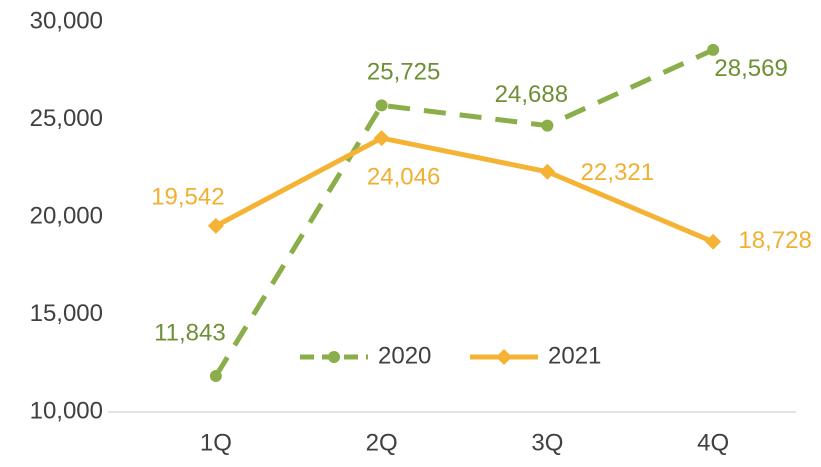 The height and width of the screenshot is (467, 821). Describe the element at coordinates (66, 20) in the screenshot. I see `y-tick-label: 30,000` at that location.